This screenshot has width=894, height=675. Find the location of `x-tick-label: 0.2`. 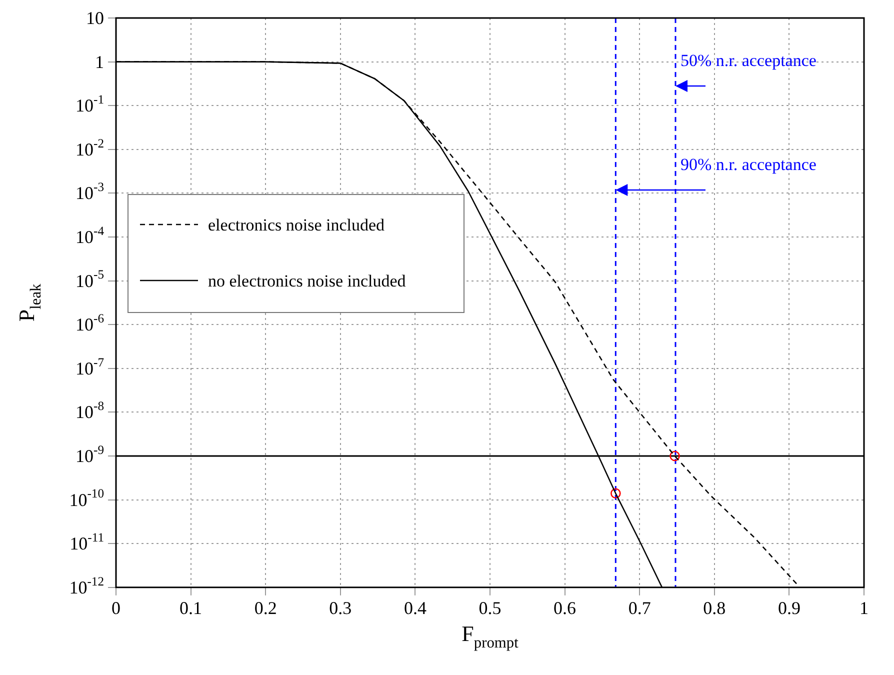

x-tick-label: 0.2 is located at coordinates (265, 608).